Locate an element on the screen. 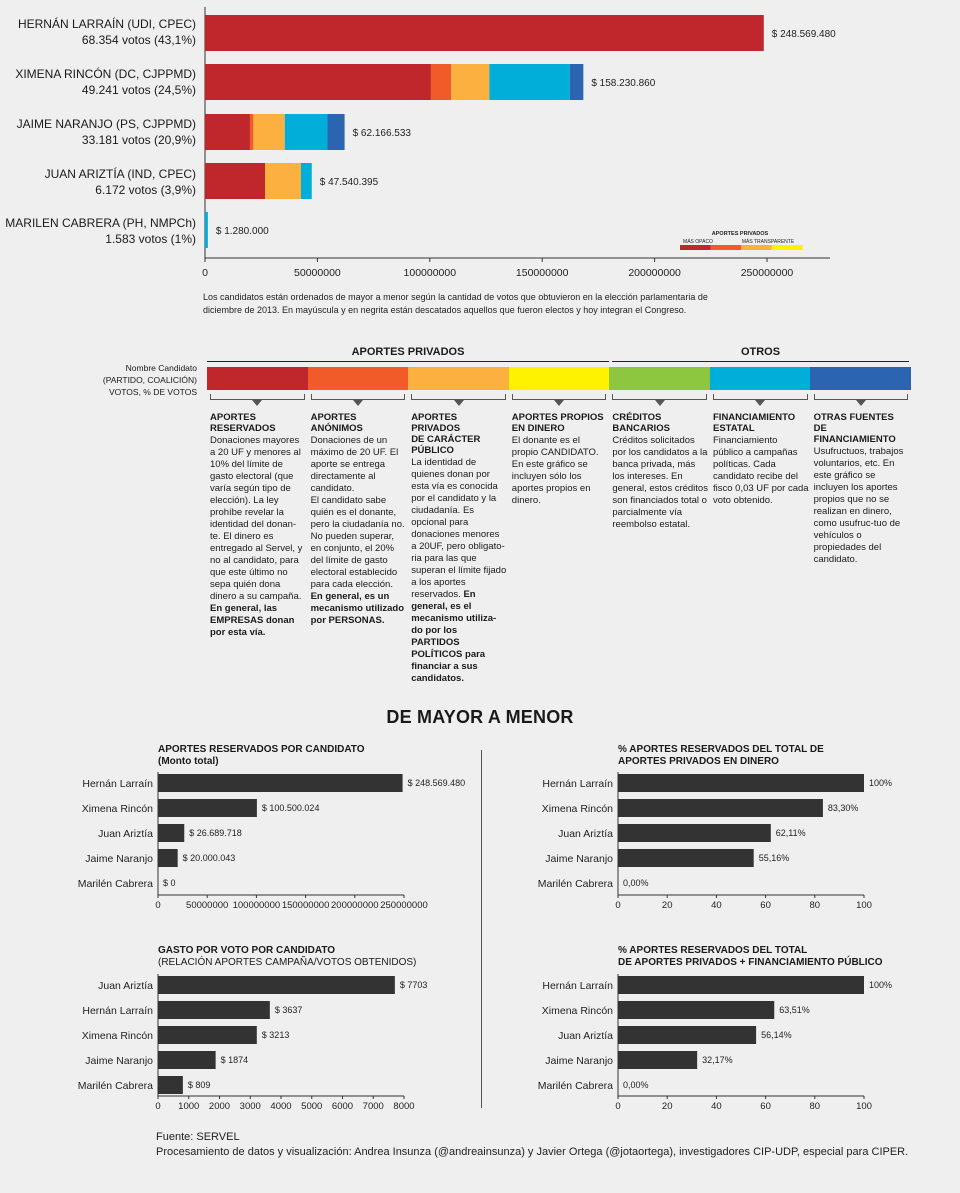  x-tick-label: 150000000 is located at coordinates (542, 273).